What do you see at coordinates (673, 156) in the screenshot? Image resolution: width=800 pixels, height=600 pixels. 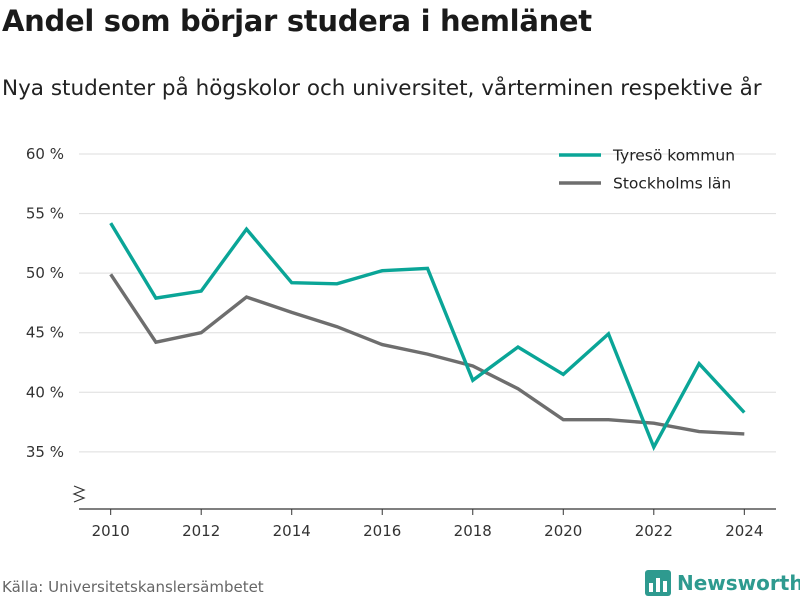 I see `legend-label: Tyresö kommun` at bounding box center [673, 156].